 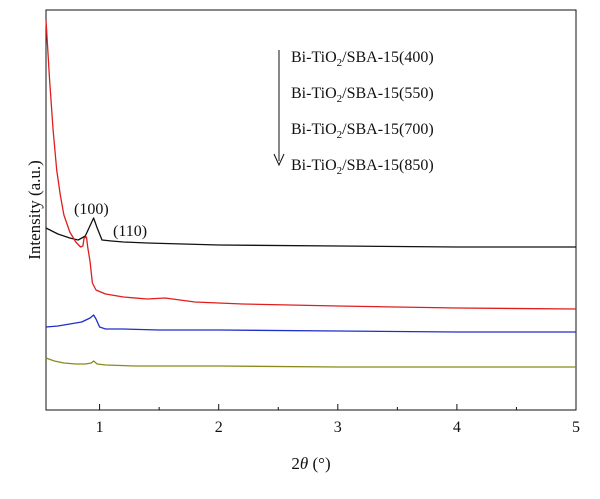 What do you see at coordinates (457, 427) in the screenshot?
I see `x-tick-label-4: 4` at bounding box center [457, 427].